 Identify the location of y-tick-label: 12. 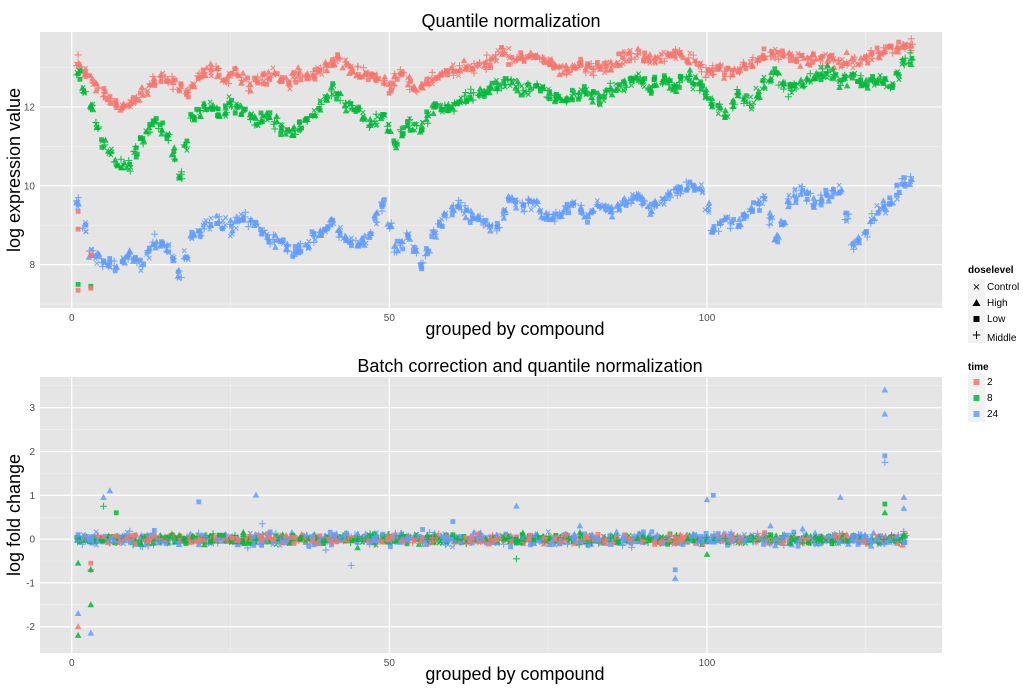
(30, 107).